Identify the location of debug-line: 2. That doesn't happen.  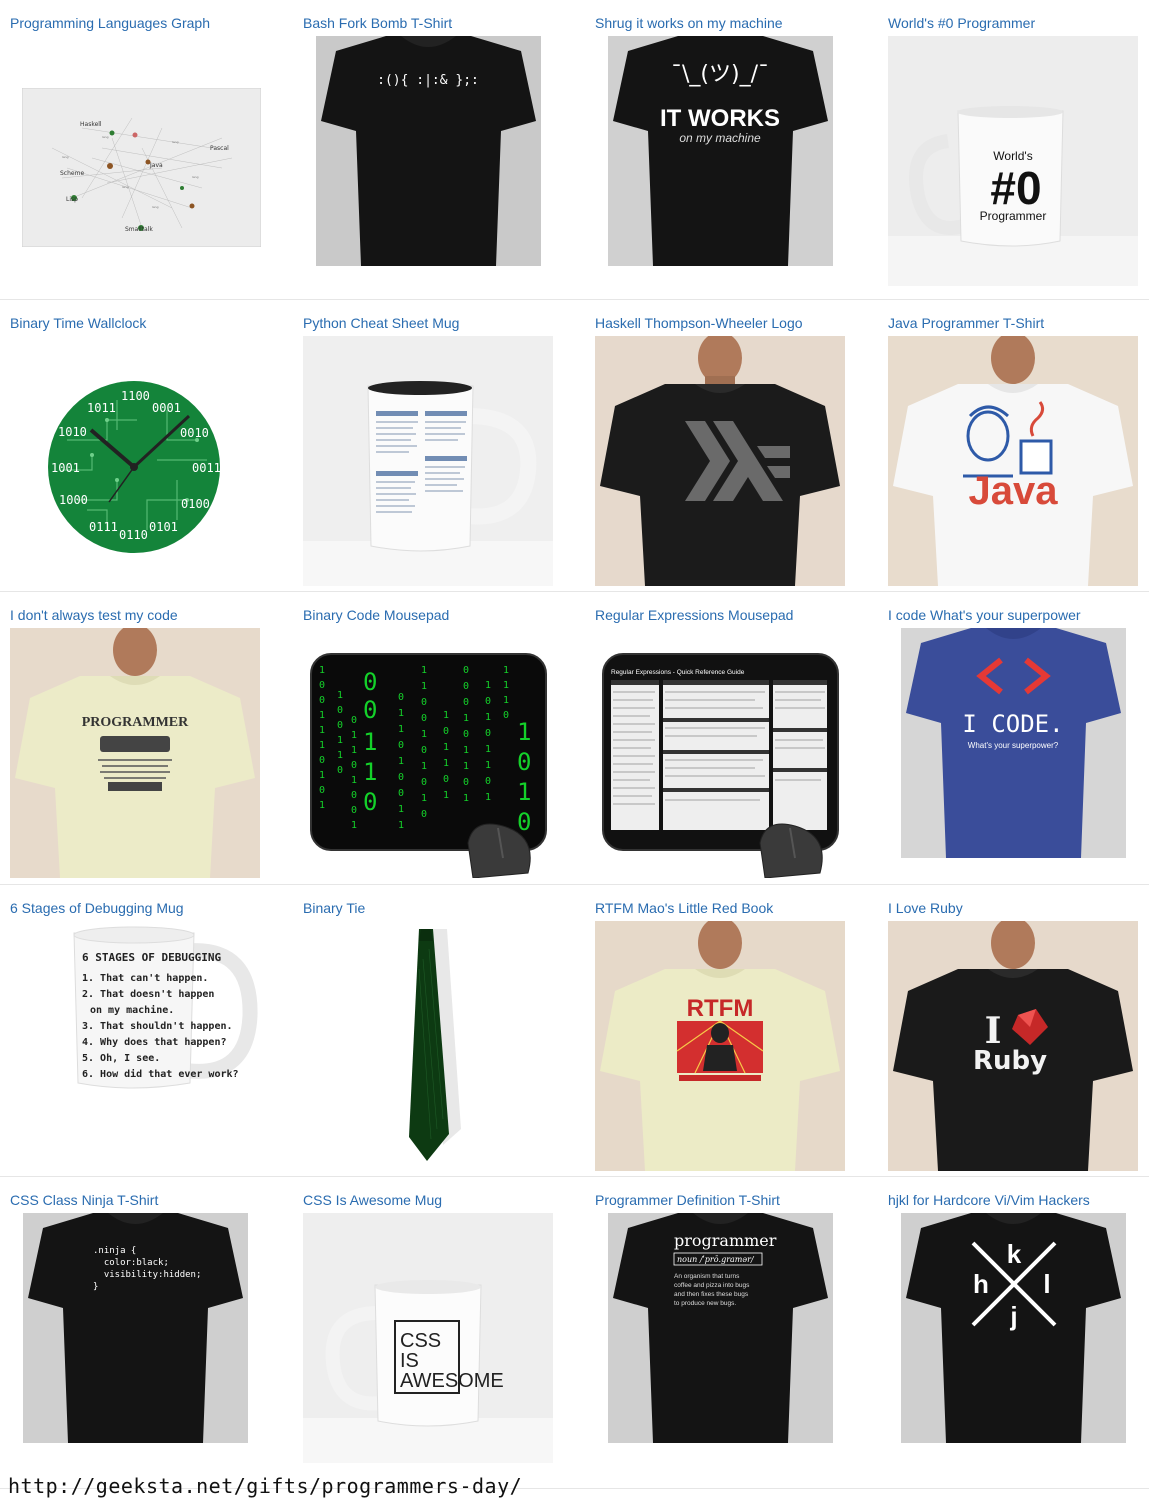
(148, 994).